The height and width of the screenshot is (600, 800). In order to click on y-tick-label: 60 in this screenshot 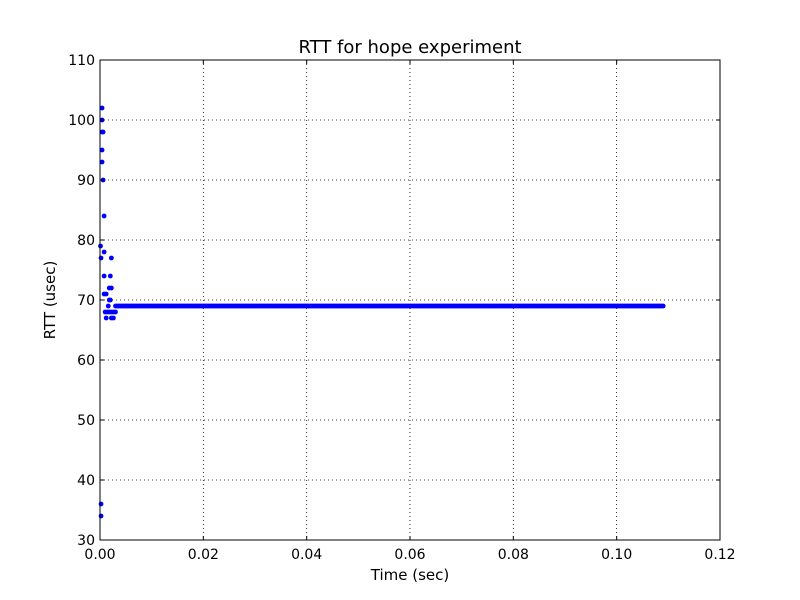, I will do `click(86, 361)`.